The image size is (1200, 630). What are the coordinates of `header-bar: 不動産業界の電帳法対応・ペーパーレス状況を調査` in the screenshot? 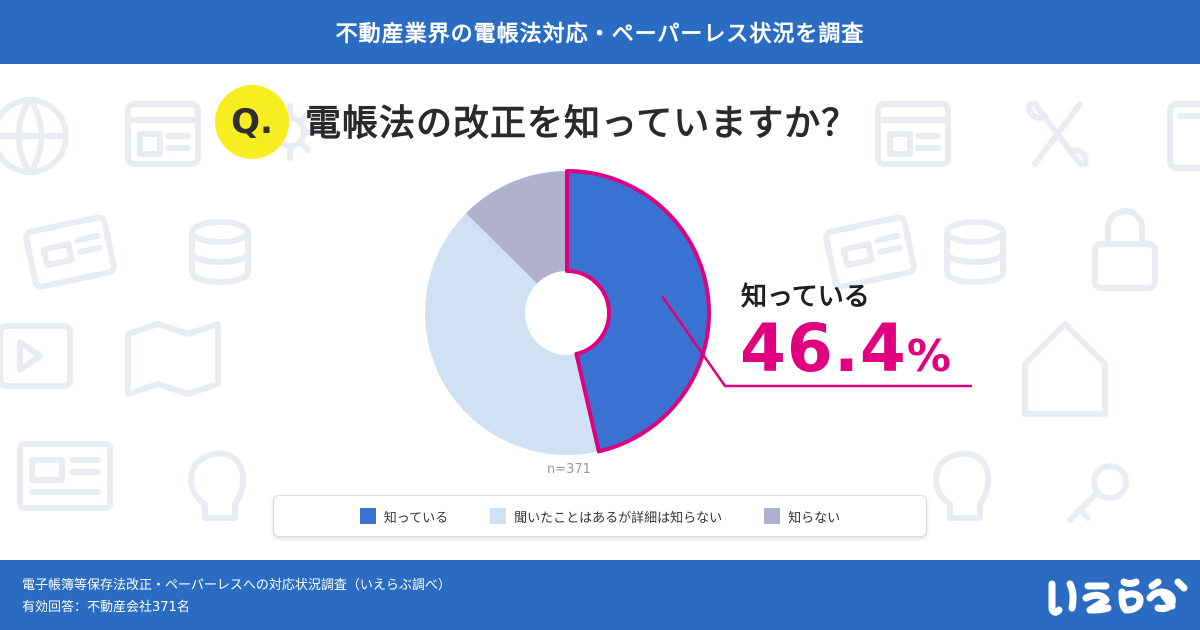 It's located at (600, 32).